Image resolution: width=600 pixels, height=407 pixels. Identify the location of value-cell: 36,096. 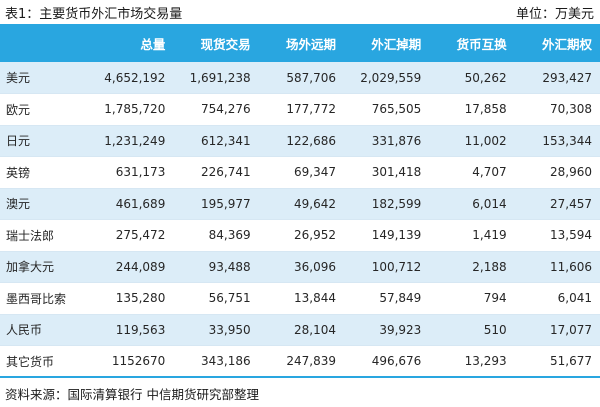
(301, 267).